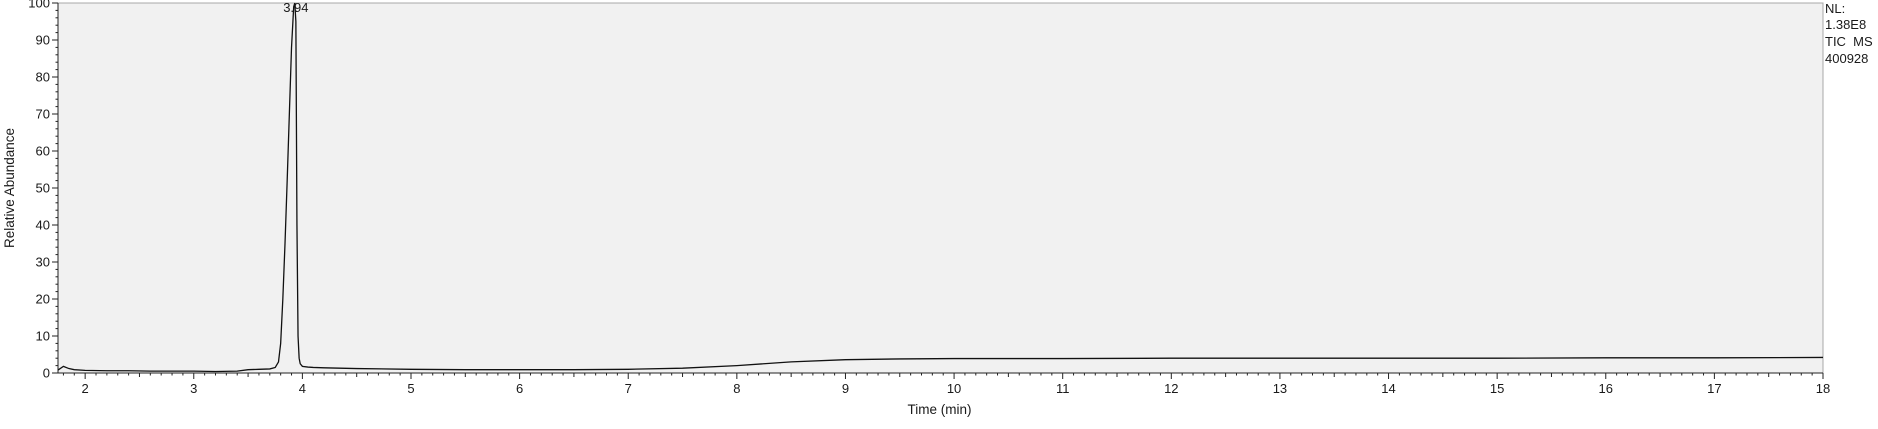 This screenshot has width=1878, height=429. Describe the element at coordinates (43, 299) in the screenshot. I see `y-tick-label: 20` at that location.